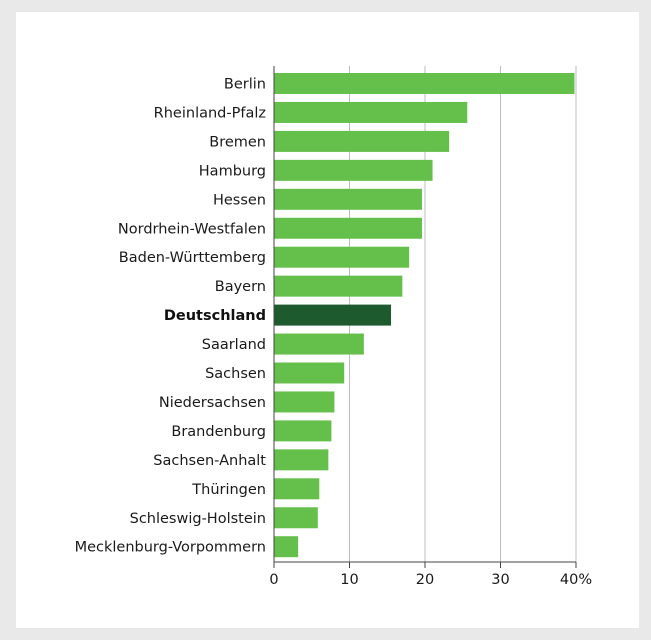  I want to click on category-label-sachsen: Sachsen, so click(235, 374).